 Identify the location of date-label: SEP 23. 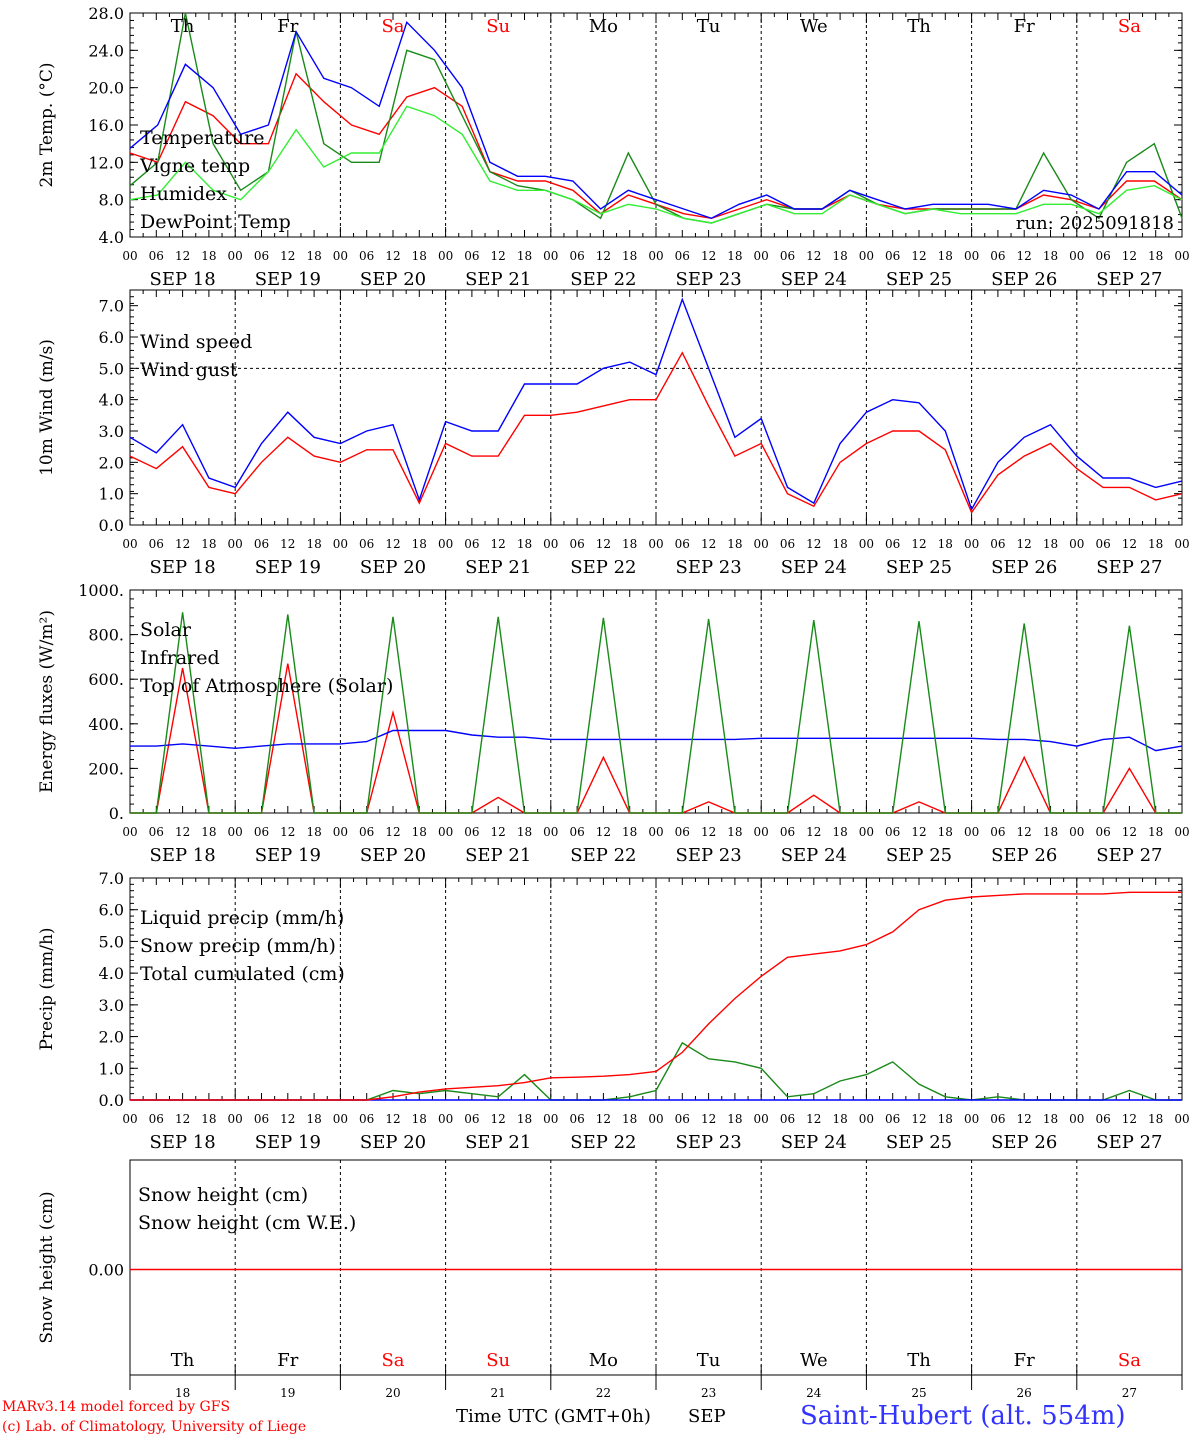
(708, 279).